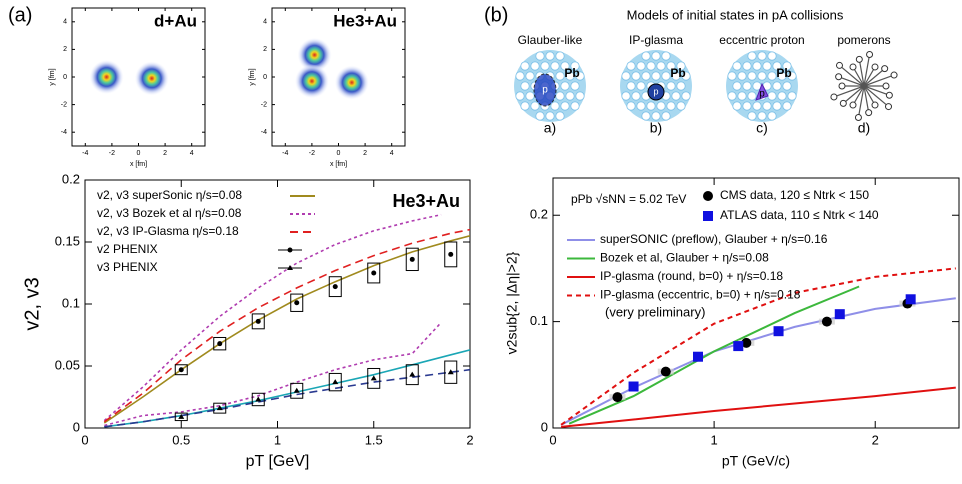  What do you see at coordinates (550, 128) in the screenshot?
I see `model-label: a)` at bounding box center [550, 128].